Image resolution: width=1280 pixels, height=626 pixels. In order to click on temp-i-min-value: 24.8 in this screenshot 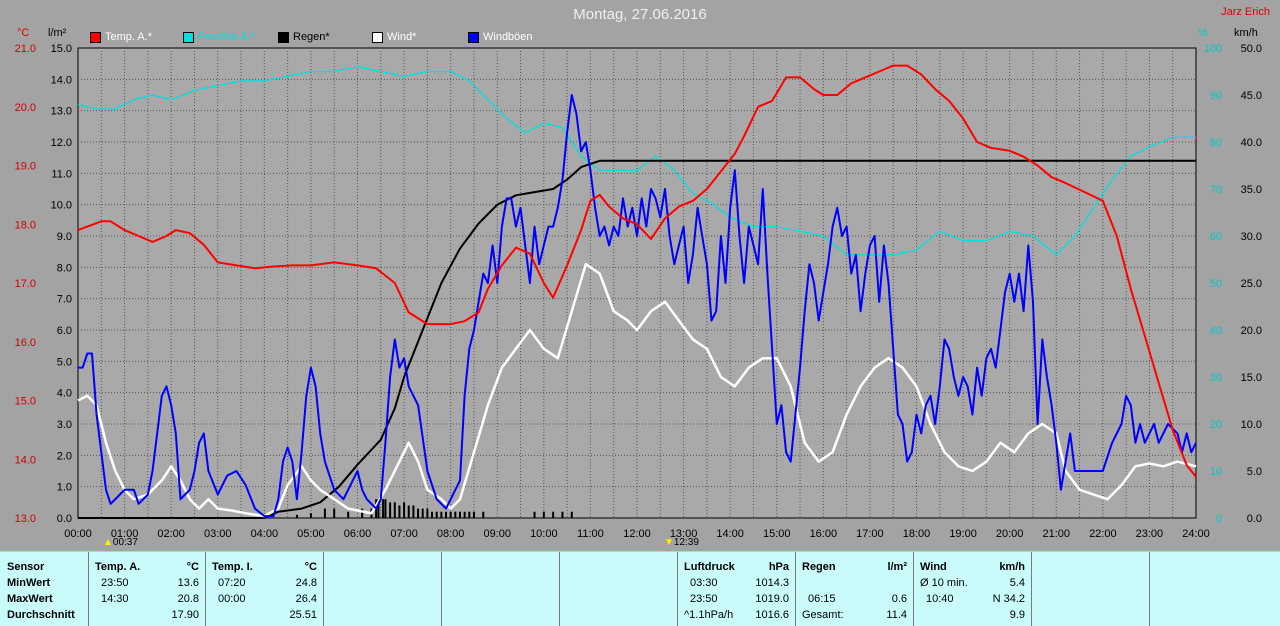, I will do `click(306, 583)`.